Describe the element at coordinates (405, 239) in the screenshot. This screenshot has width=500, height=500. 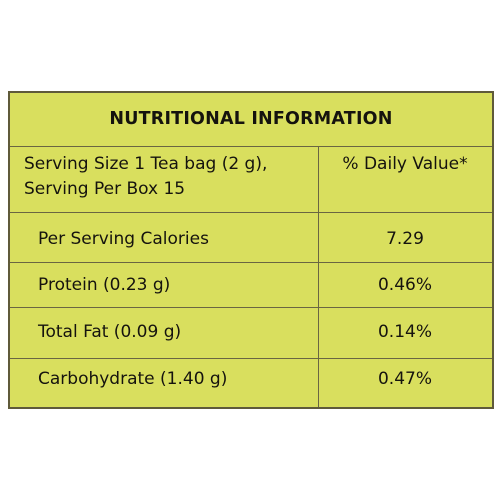
I see `row-calories-value: 7.29` at that location.